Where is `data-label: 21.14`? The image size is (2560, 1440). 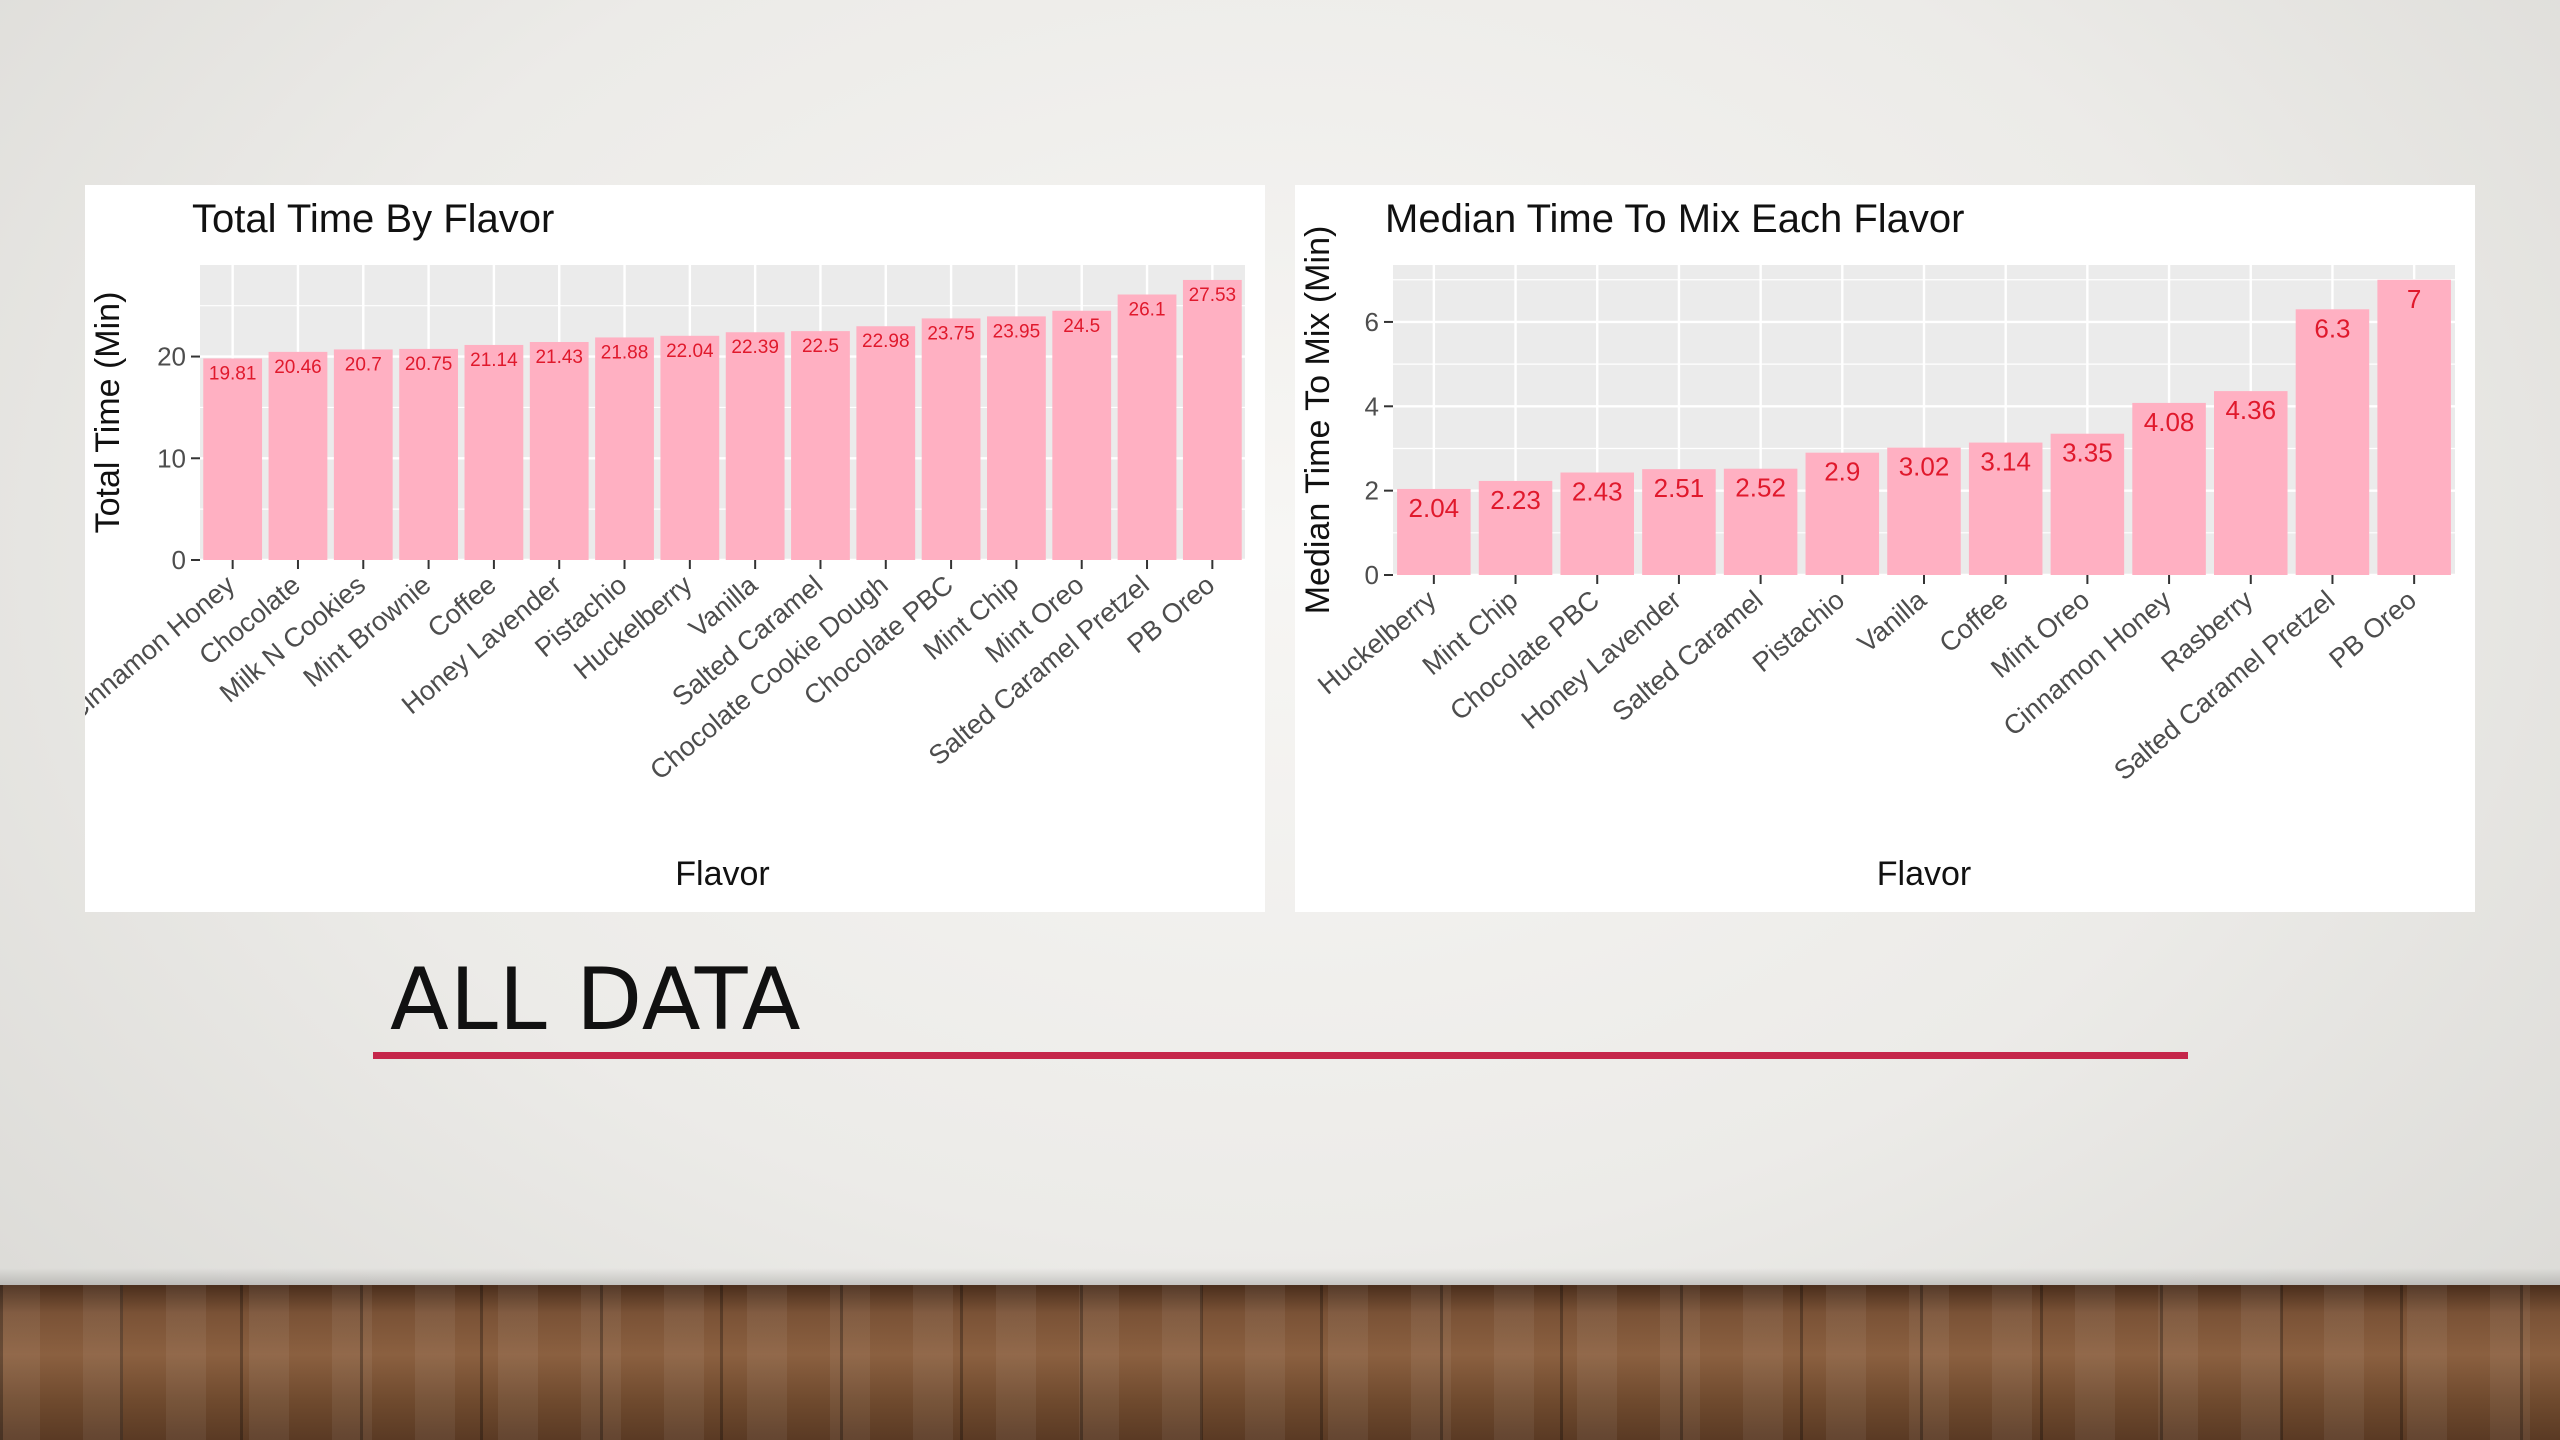 data-label: 21.14 is located at coordinates (494, 360).